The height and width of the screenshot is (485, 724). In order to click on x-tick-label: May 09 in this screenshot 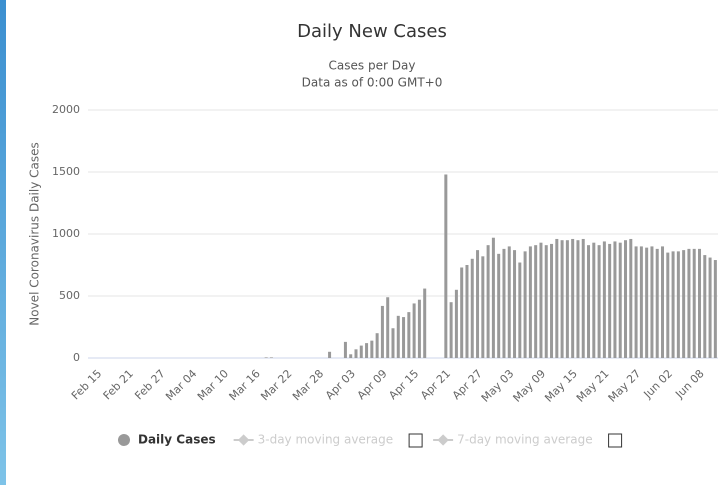, I will do `click(530, 386)`.